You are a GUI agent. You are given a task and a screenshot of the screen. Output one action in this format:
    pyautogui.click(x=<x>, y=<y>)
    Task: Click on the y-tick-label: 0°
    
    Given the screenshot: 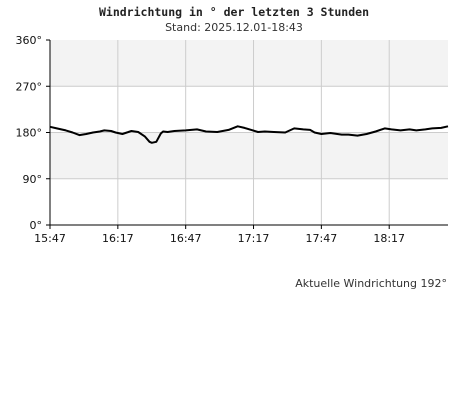 What is the action you would take?
    pyautogui.click(x=36, y=225)
    